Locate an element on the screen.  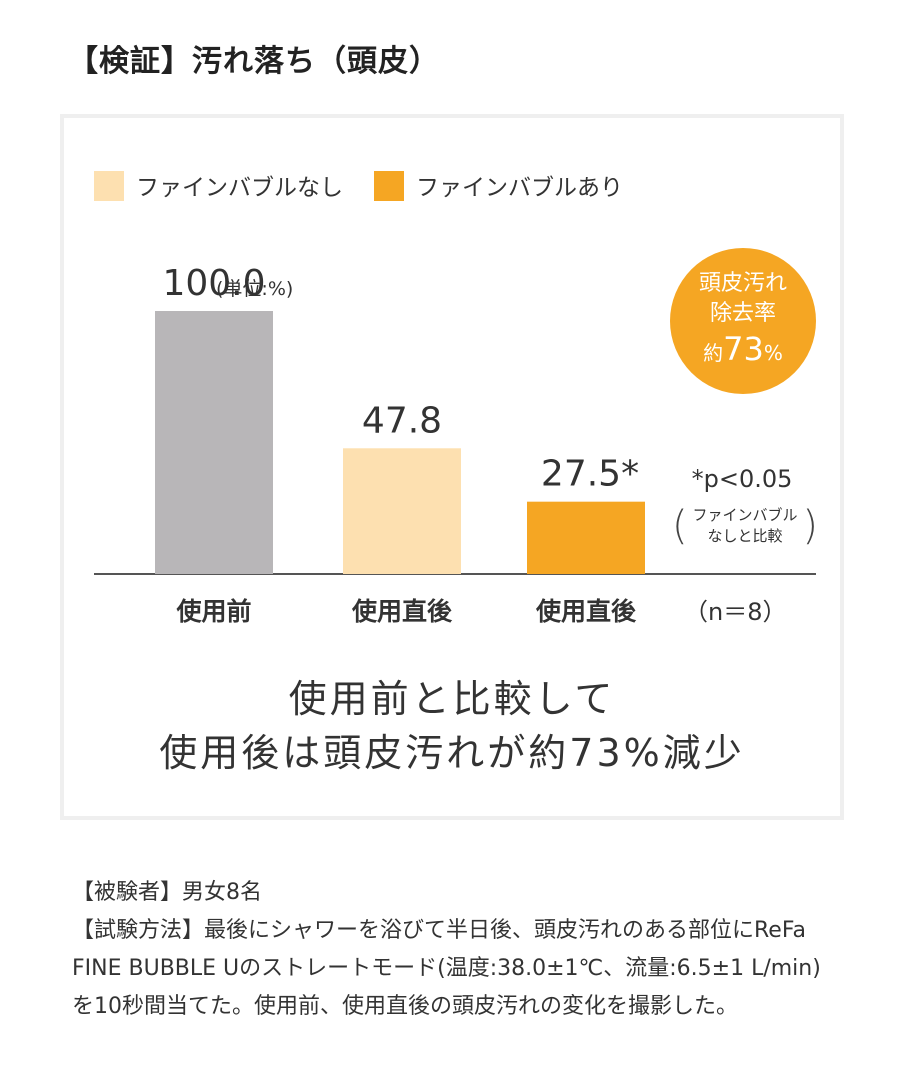
comparison-text: ファインバブル なしと比較 is located at coordinates (745, 526).